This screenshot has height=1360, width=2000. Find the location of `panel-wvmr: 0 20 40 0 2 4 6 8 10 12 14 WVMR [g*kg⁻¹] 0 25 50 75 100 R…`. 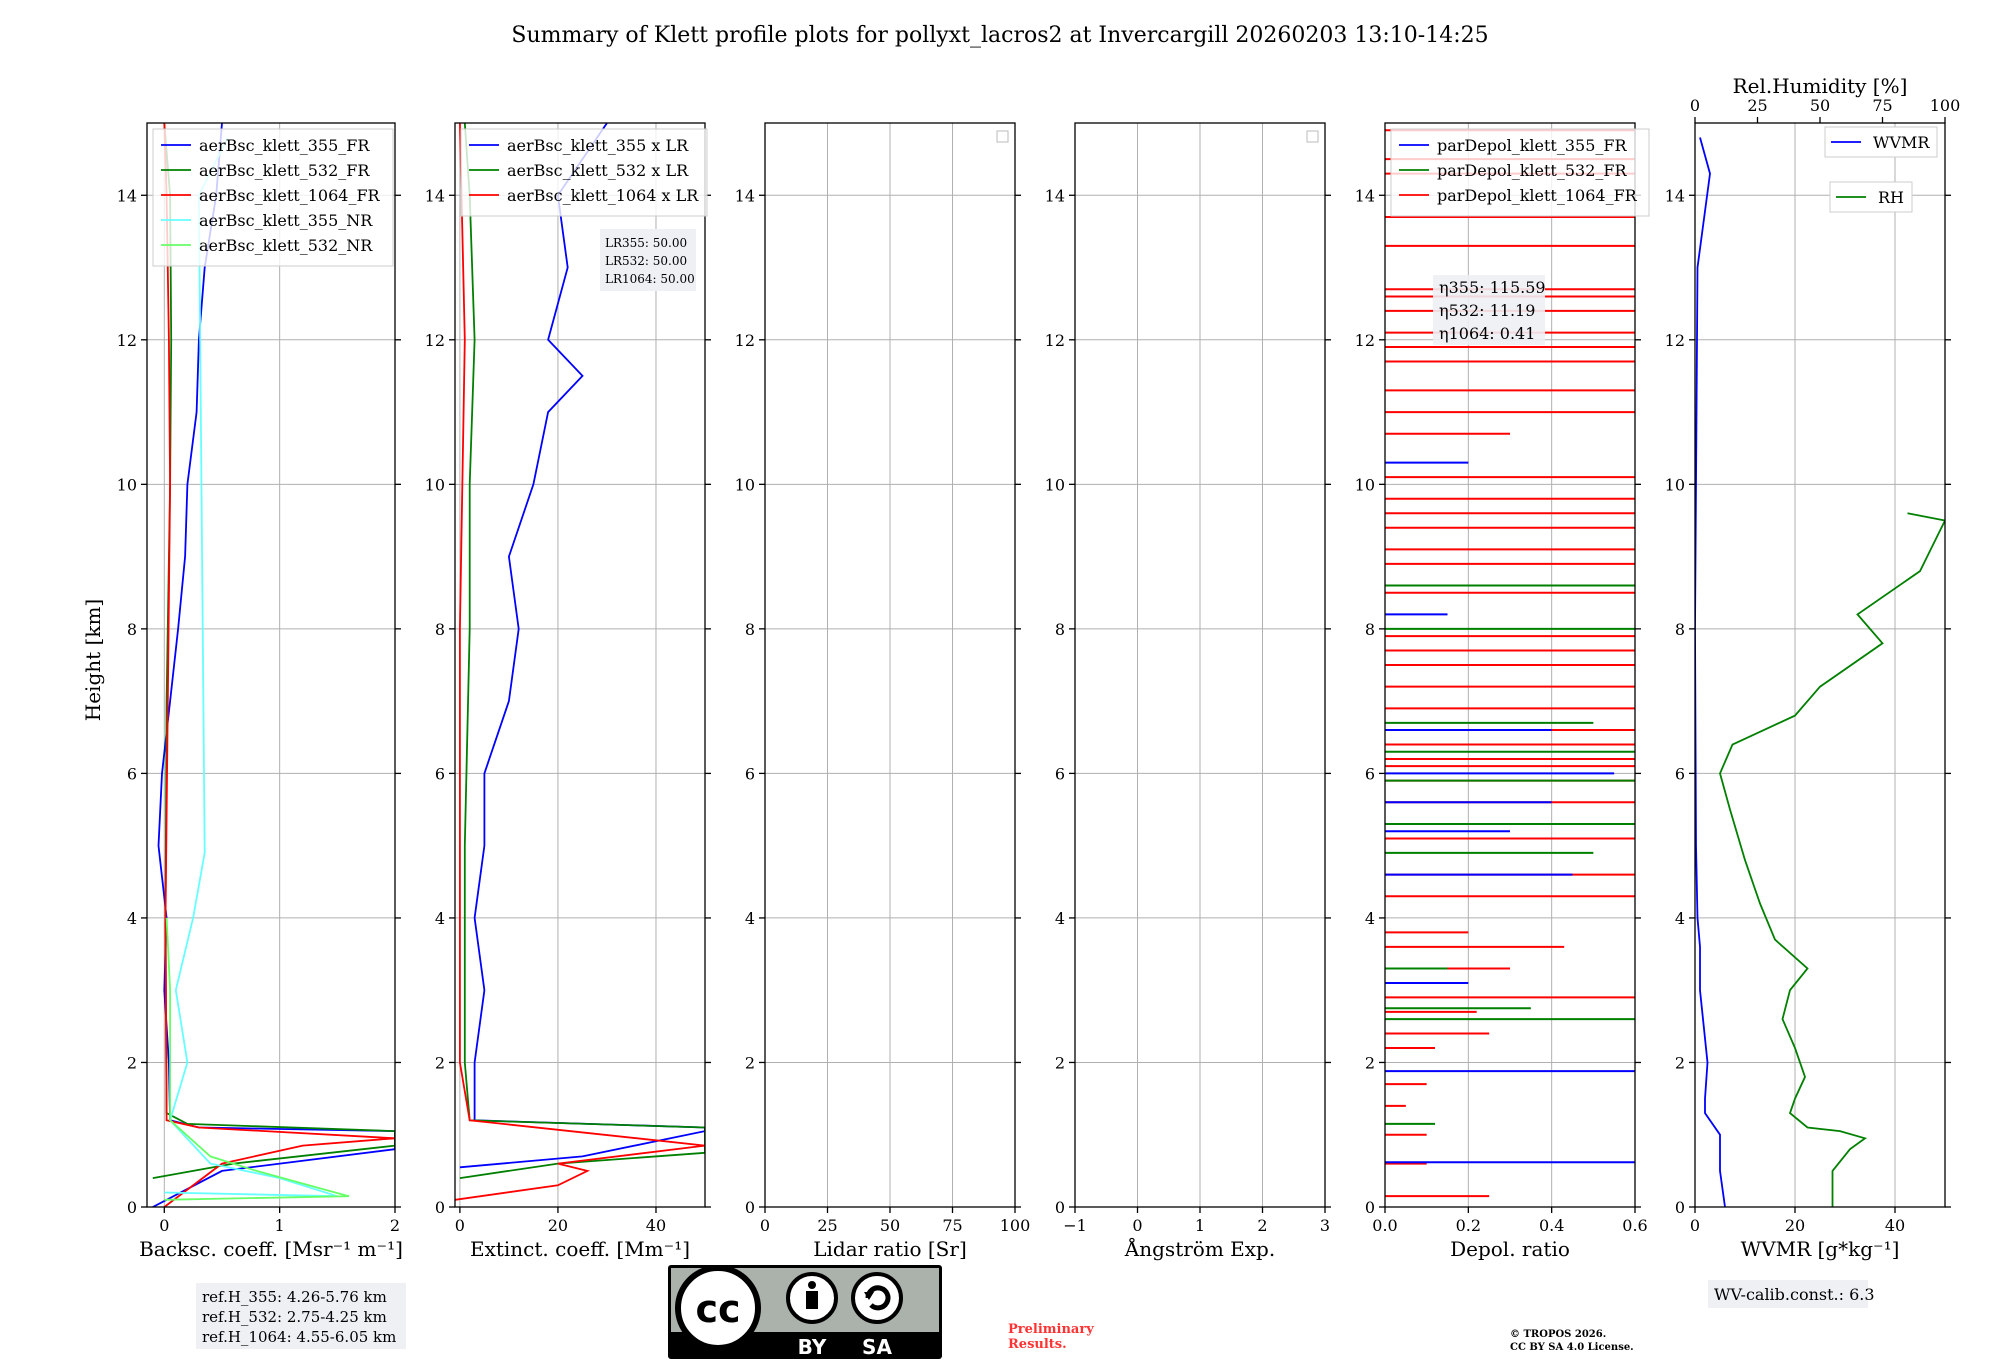

panel-wvmr: 0 20 40 0 2 4 6 8 10 12 14 WVMR [g*kg⁻¹] 0 25 50 75 100 R… is located at coordinates (1813, 667).